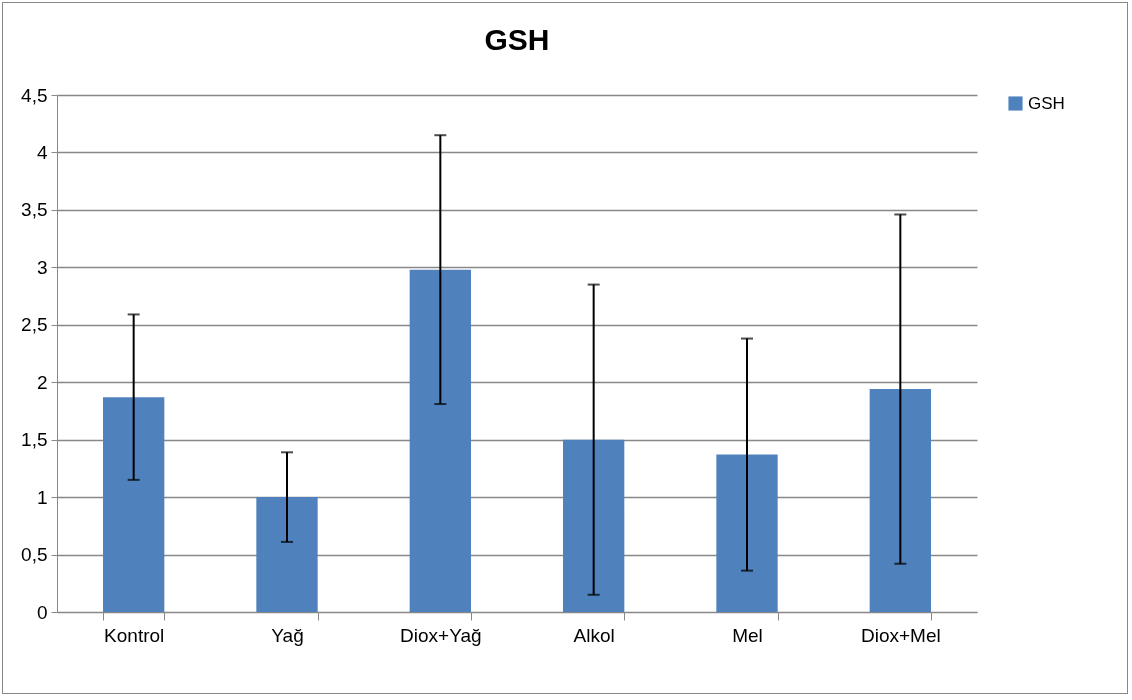  I want to click on y-tick-label: 1, so click(42, 497).